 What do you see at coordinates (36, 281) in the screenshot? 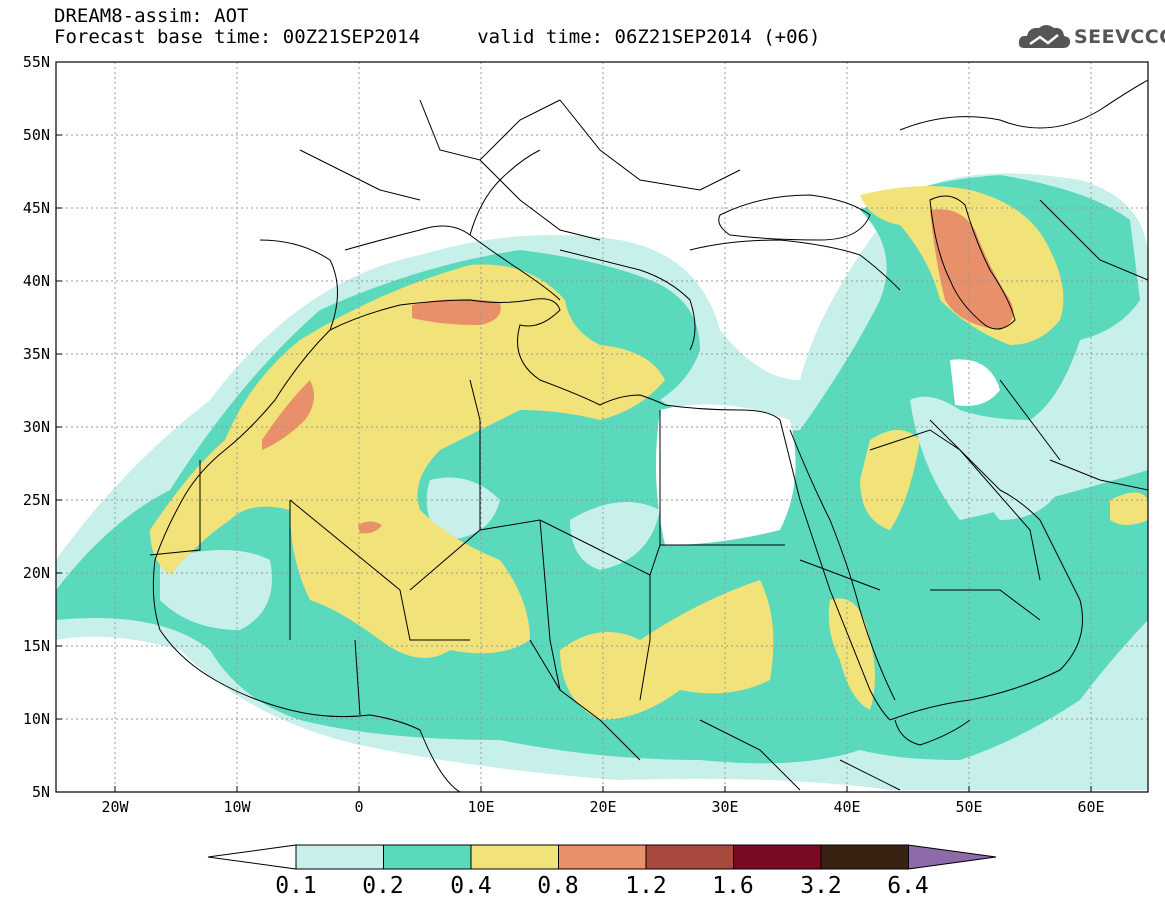
I see `lat-label: 40N` at bounding box center [36, 281].